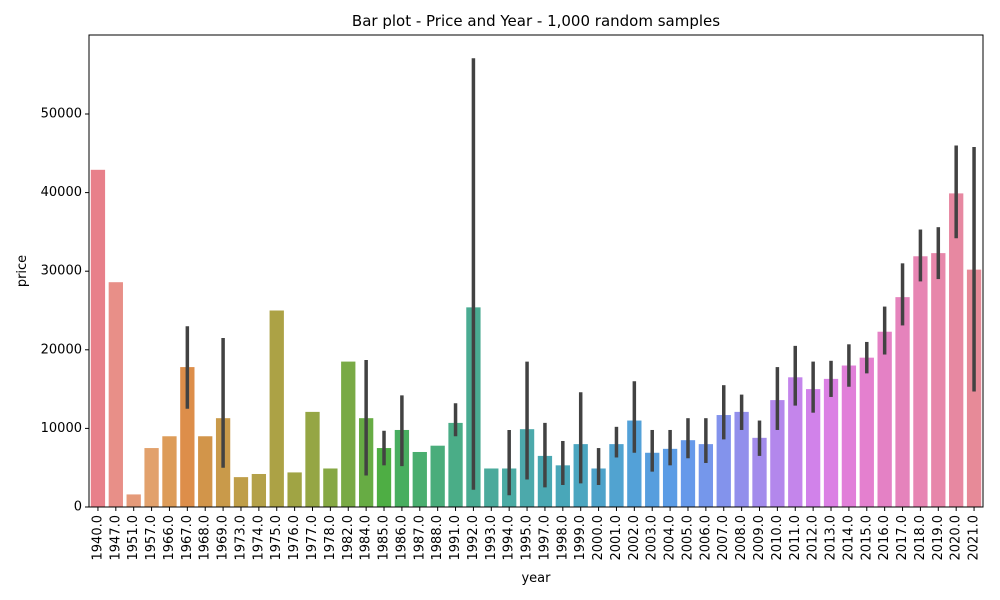 This screenshot has width=1000, height=600. Describe the element at coordinates (276, 408) in the screenshot. I see `bar-1975.0` at that location.